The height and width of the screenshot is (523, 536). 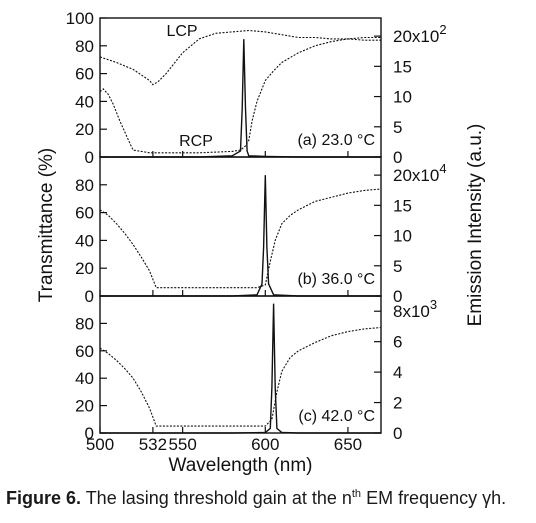 I want to click on caption-label: Figure 6., so click(x=44, y=498).